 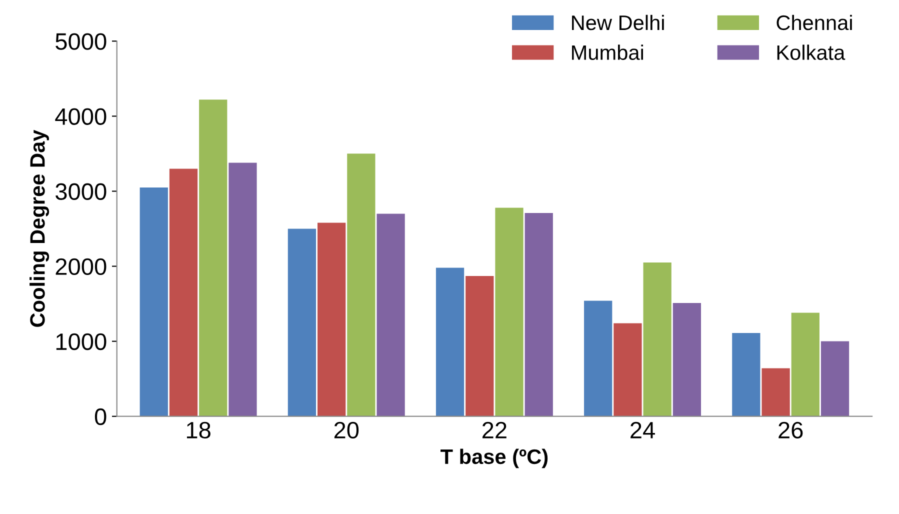 What do you see at coordinates (608, 52) in the screenshot?
I see `legend-label: Mumbai` at bounding box center [608, 52].